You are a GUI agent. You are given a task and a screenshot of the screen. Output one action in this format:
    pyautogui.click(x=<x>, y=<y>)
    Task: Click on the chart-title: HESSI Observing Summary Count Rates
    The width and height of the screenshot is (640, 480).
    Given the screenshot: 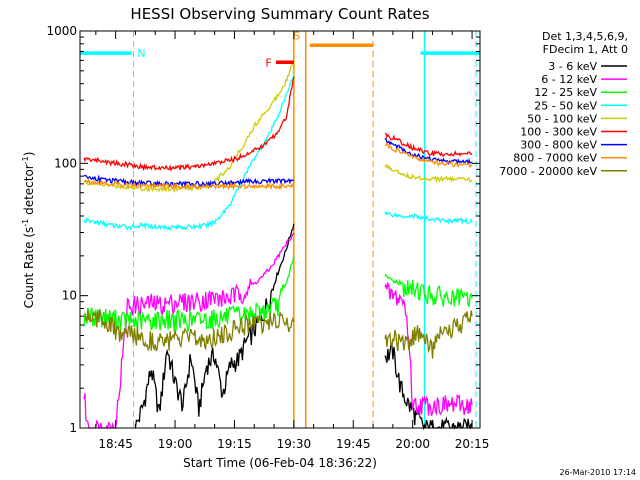 What is the action you would take?
    pyautogui.click(x=279, y=14)
    